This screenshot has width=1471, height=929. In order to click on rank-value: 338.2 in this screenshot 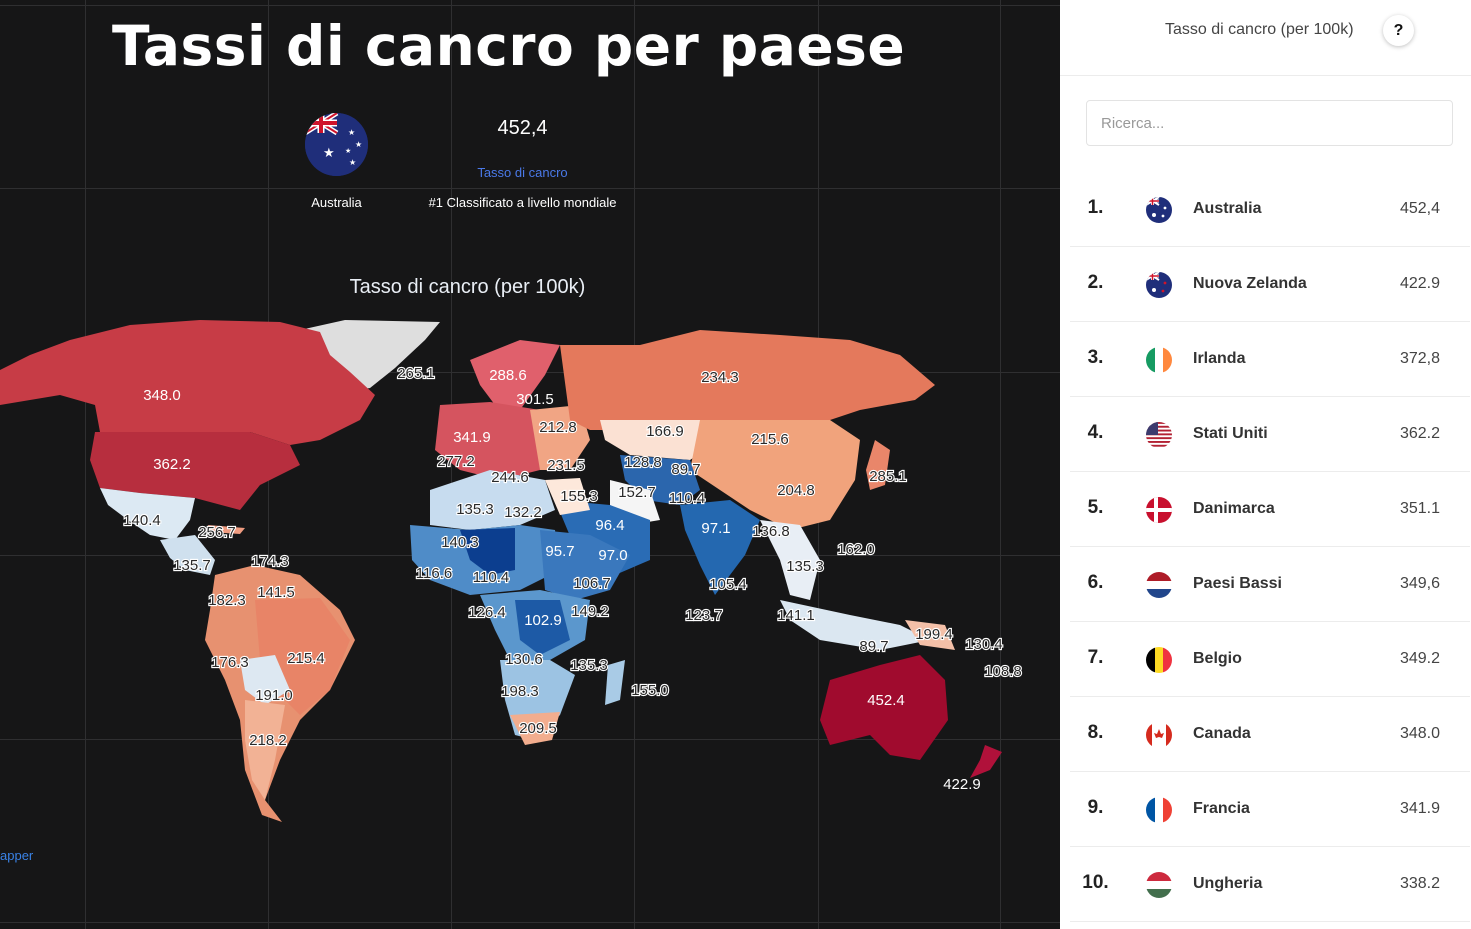, I will do `click(1419, 883)`.